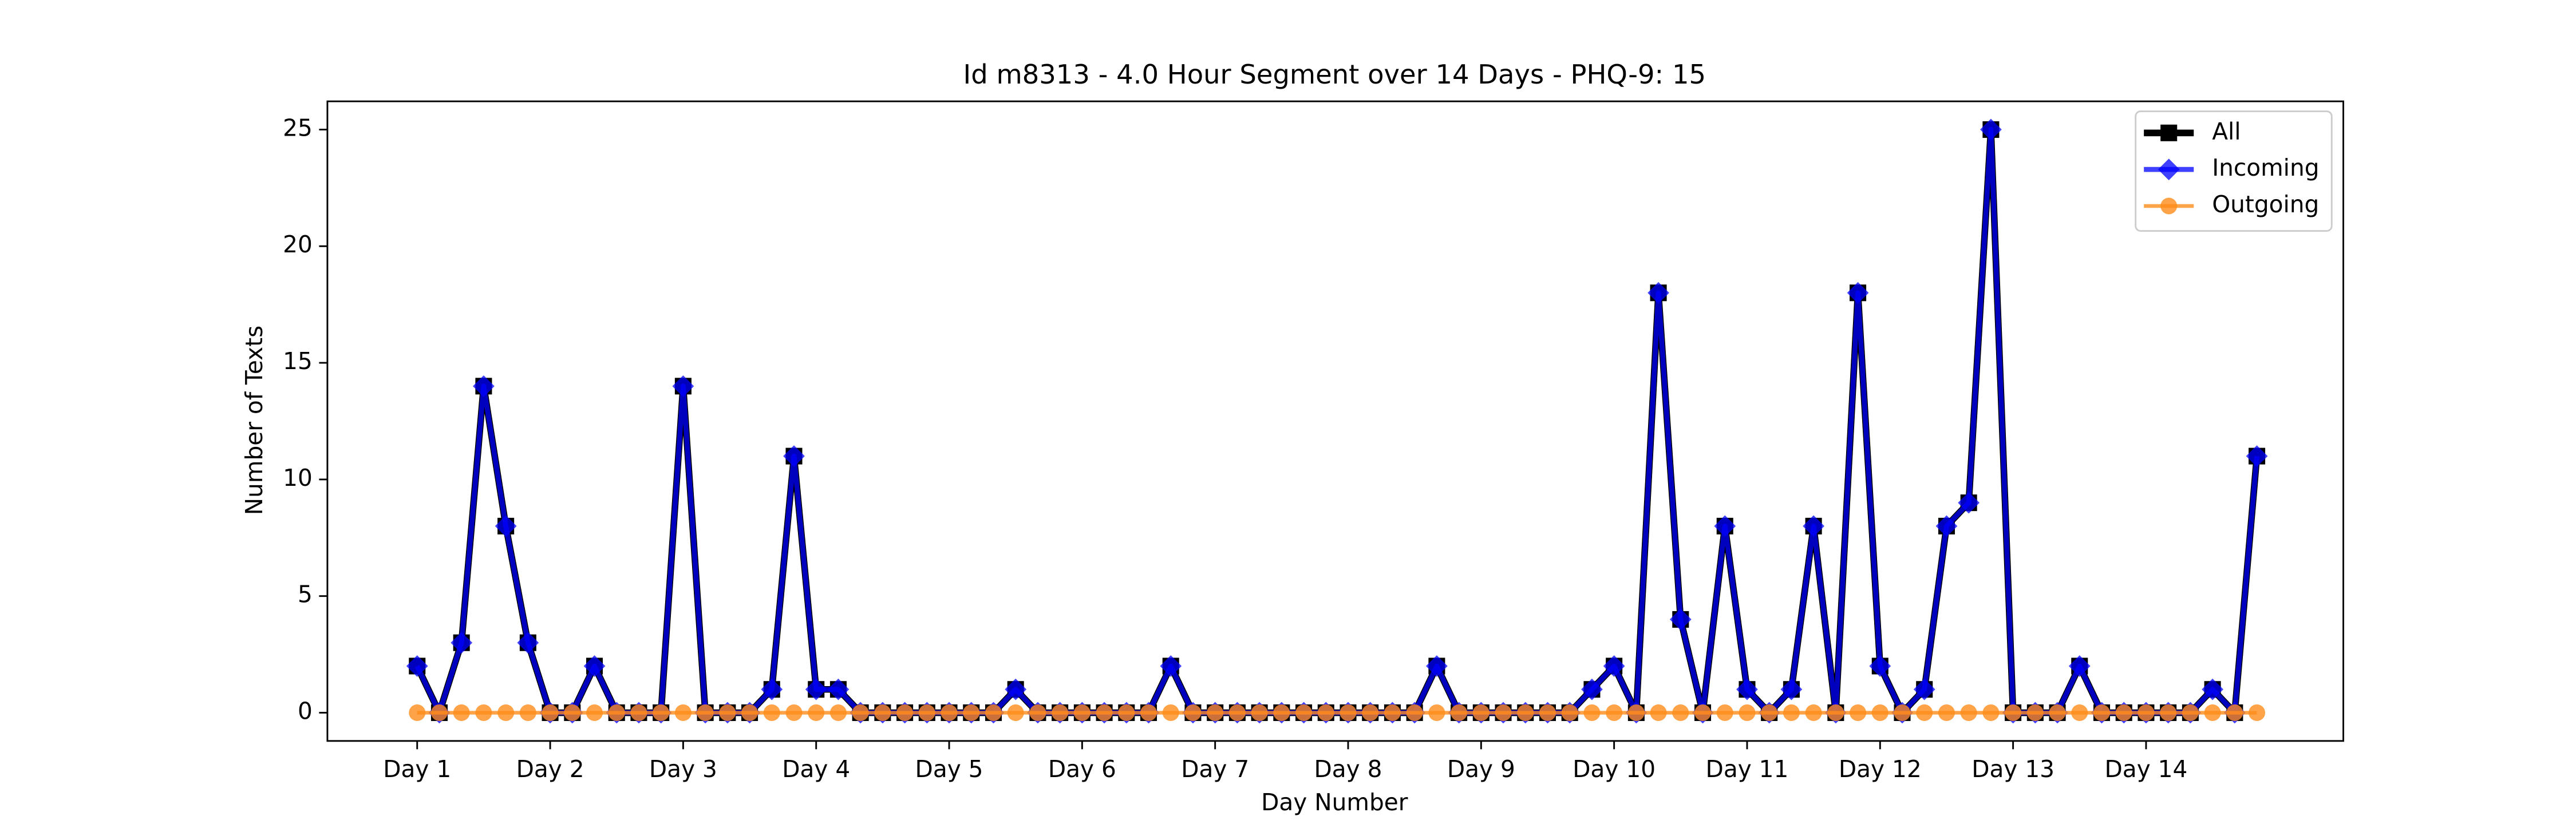 This screenshot has width=2576, height=824. What do you see at coordinates (305, 594) in the screenshot?
I see `y-tick-label: 5` at bounding box center [305, 594].